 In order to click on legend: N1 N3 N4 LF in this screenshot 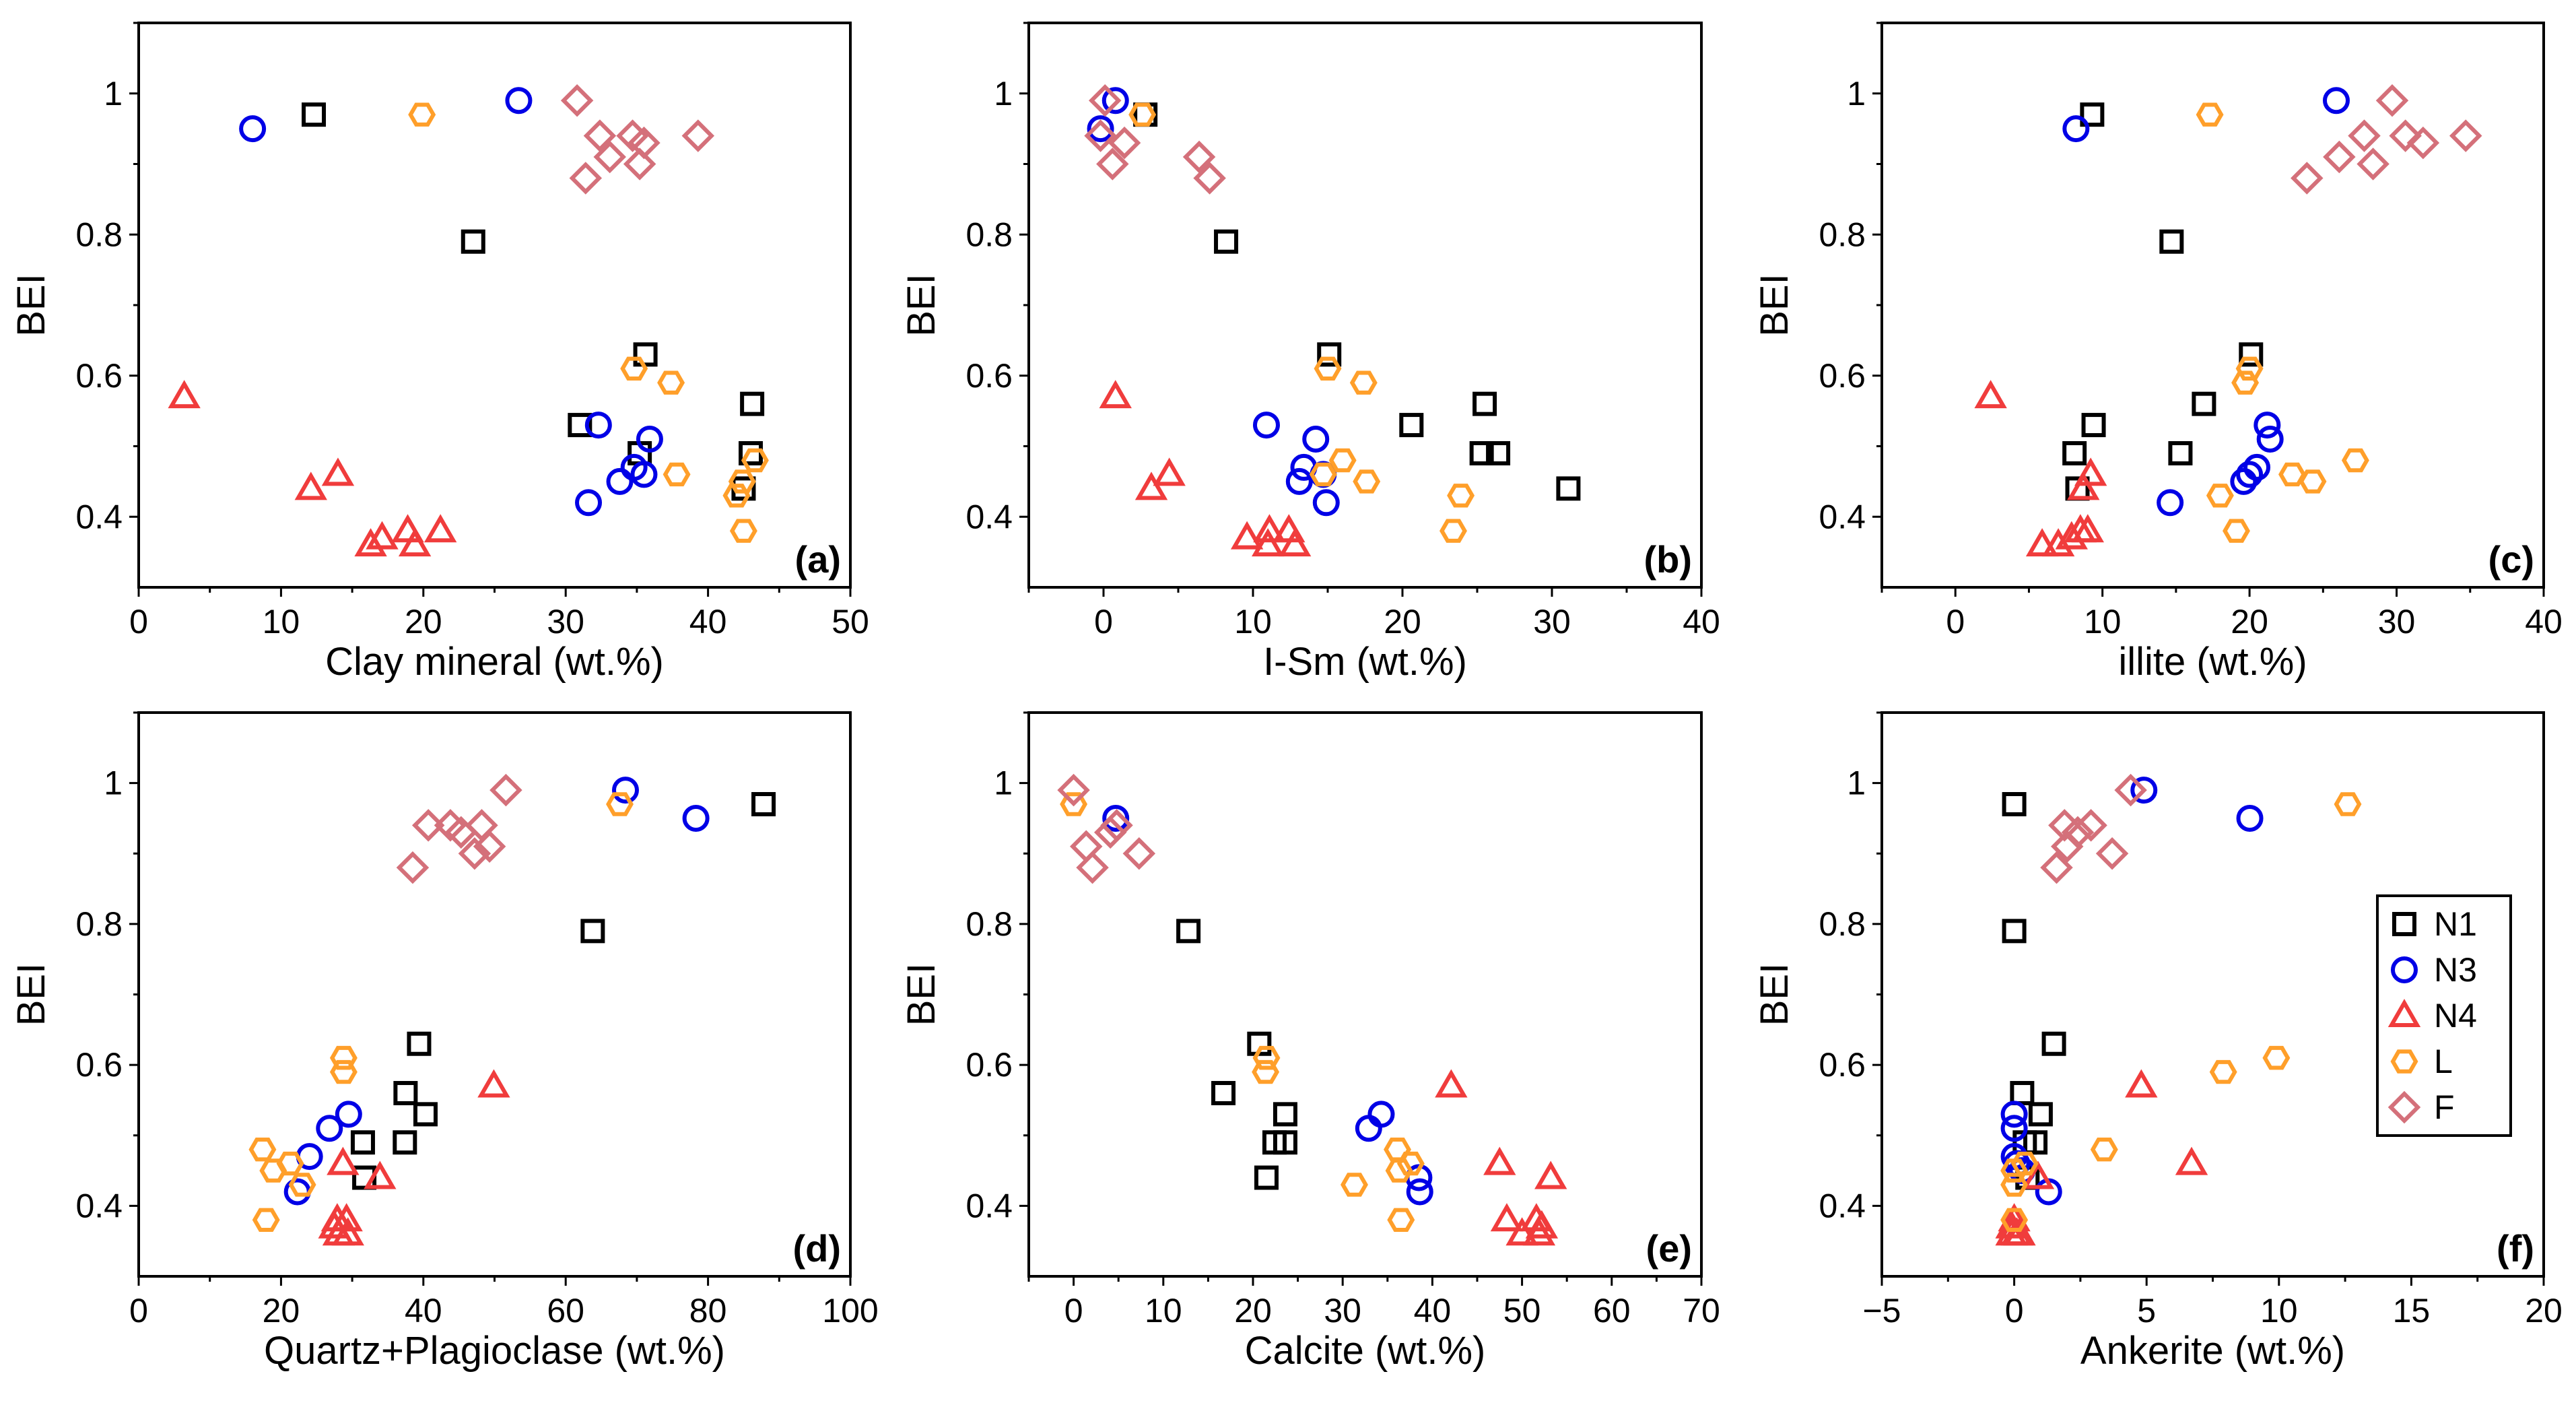, I will do `click(2444, 1016)`.